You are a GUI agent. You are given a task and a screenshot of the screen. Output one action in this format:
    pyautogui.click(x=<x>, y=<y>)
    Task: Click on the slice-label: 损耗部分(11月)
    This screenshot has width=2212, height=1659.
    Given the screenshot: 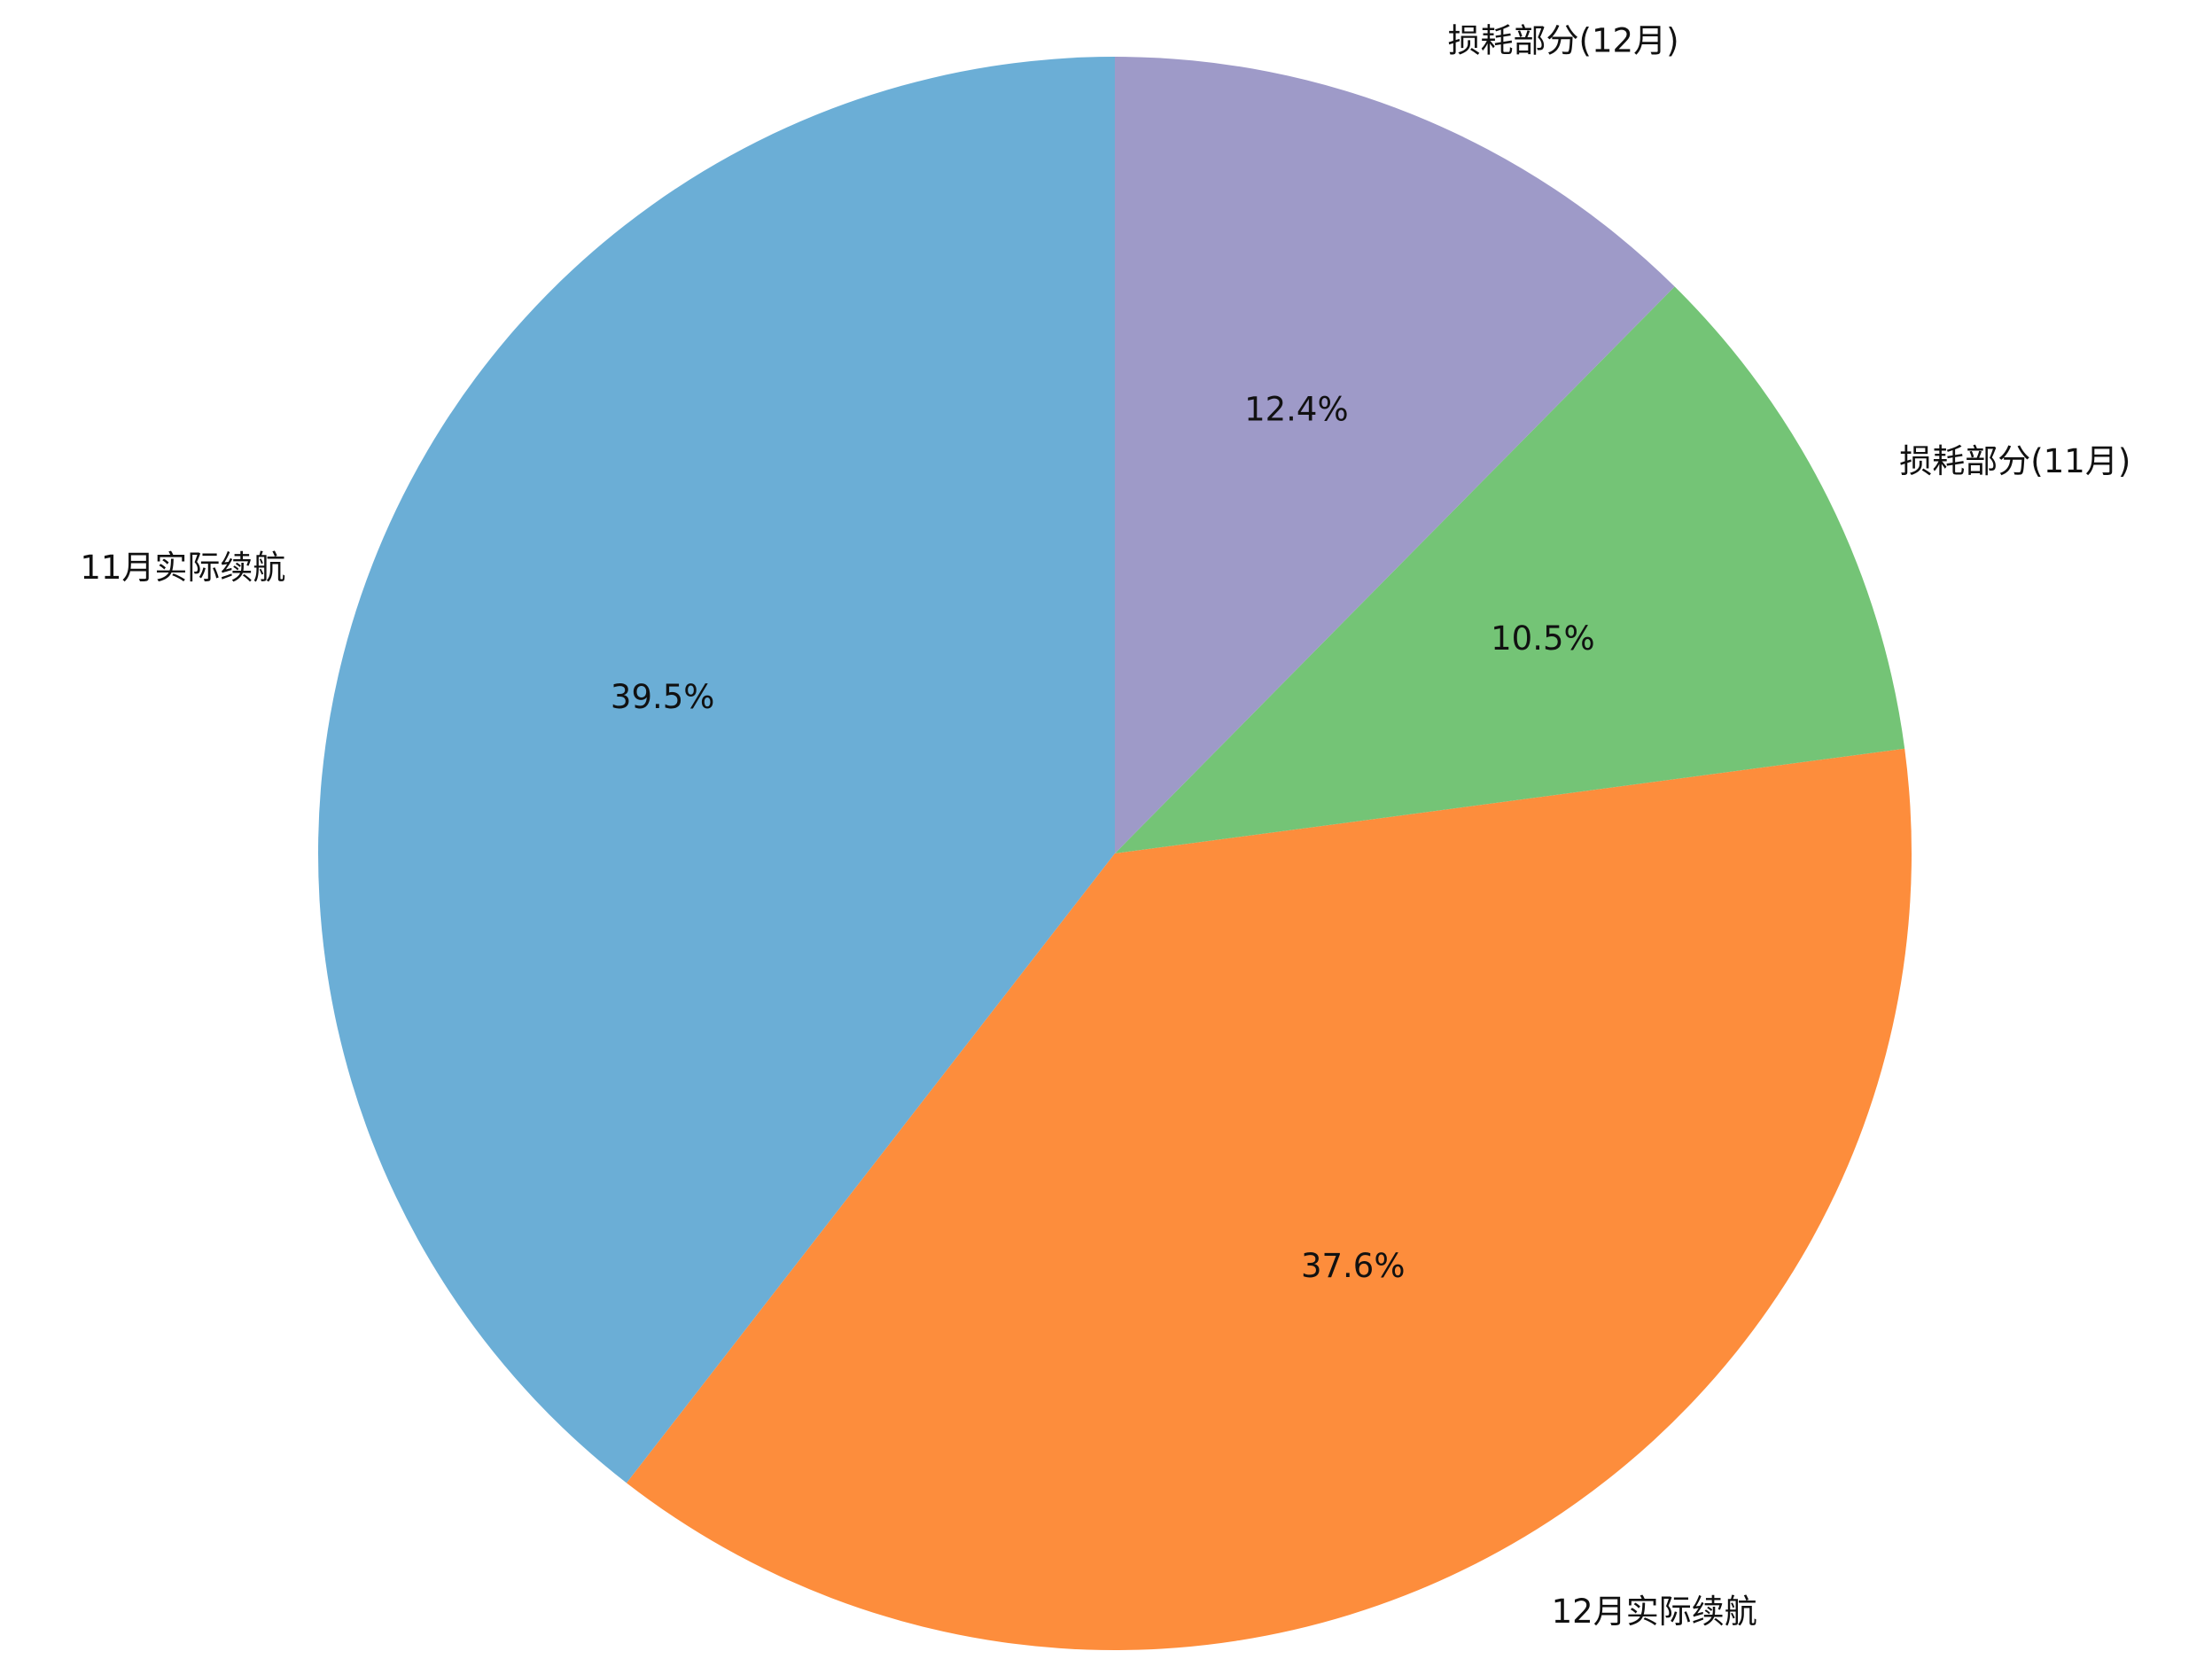 What is the action you would take?
    pyautogui.click(x=2014, y=461)
    